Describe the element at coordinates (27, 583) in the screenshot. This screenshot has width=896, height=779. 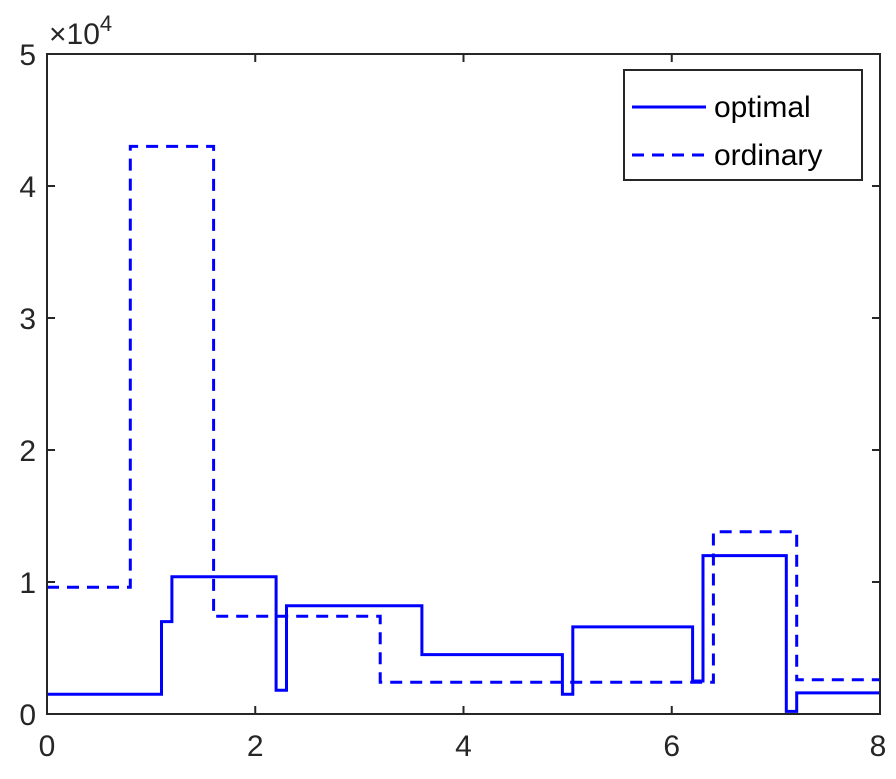
I see `y-tick-label: 1` at that location.